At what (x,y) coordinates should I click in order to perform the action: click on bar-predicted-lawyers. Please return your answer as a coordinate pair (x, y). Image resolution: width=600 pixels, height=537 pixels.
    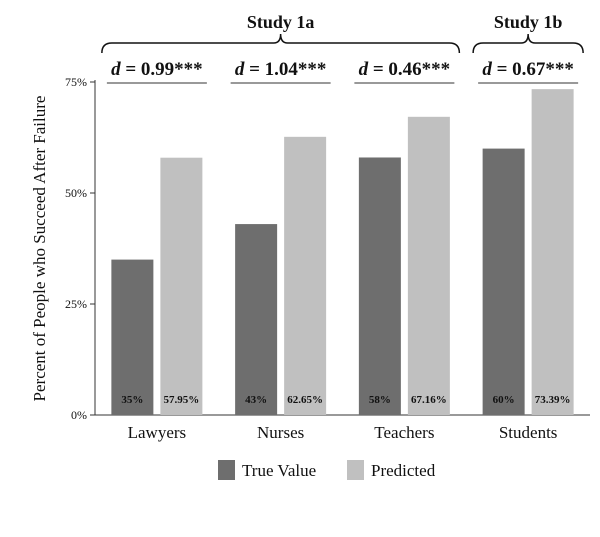
    Looking at the image, I should click on (181, 286).